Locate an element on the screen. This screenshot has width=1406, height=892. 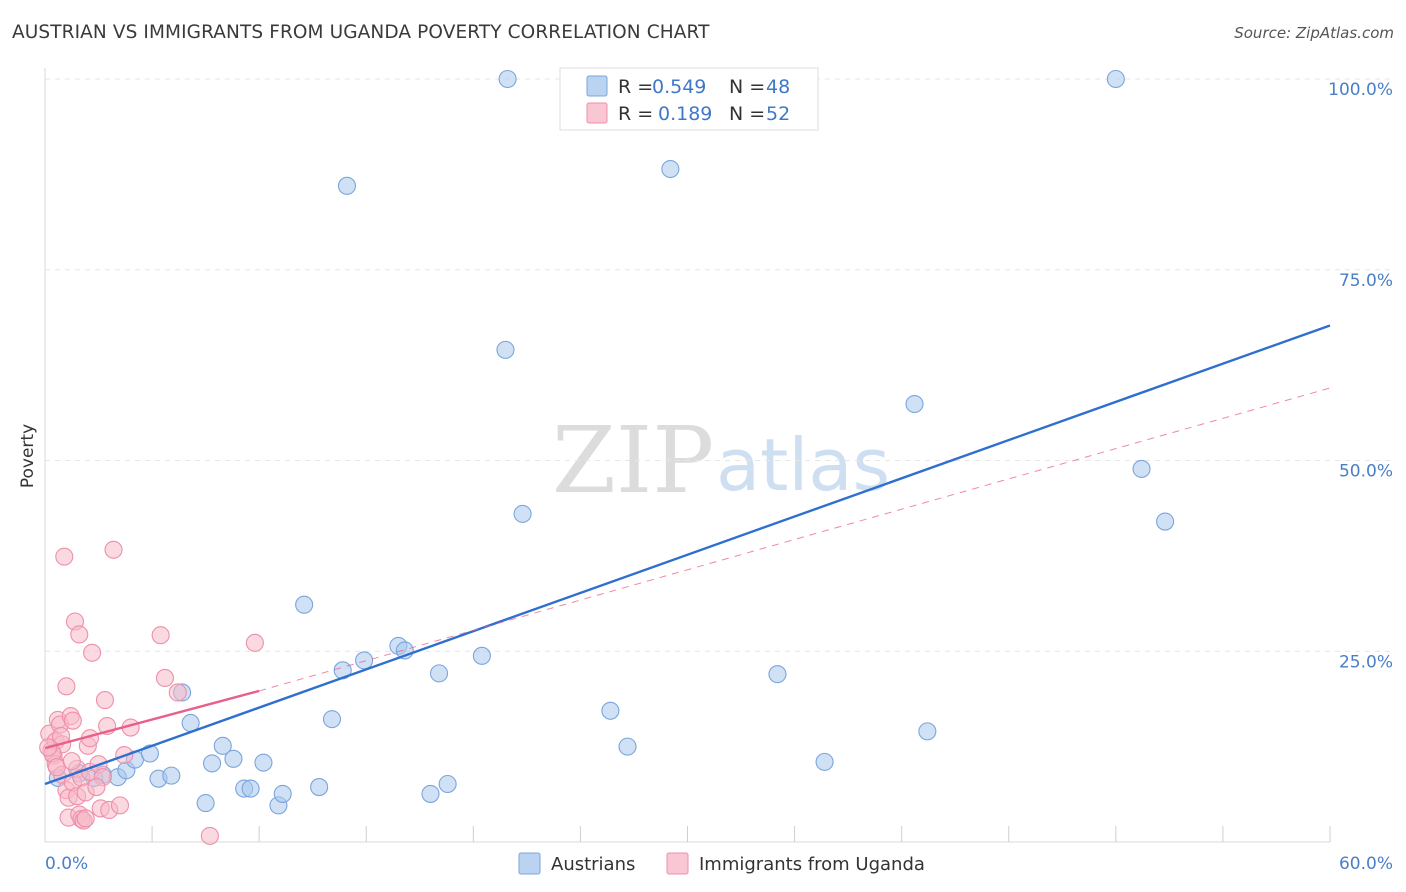
source-credit: Source: ZipAtlas.com is located at coordinates (1314, 33).